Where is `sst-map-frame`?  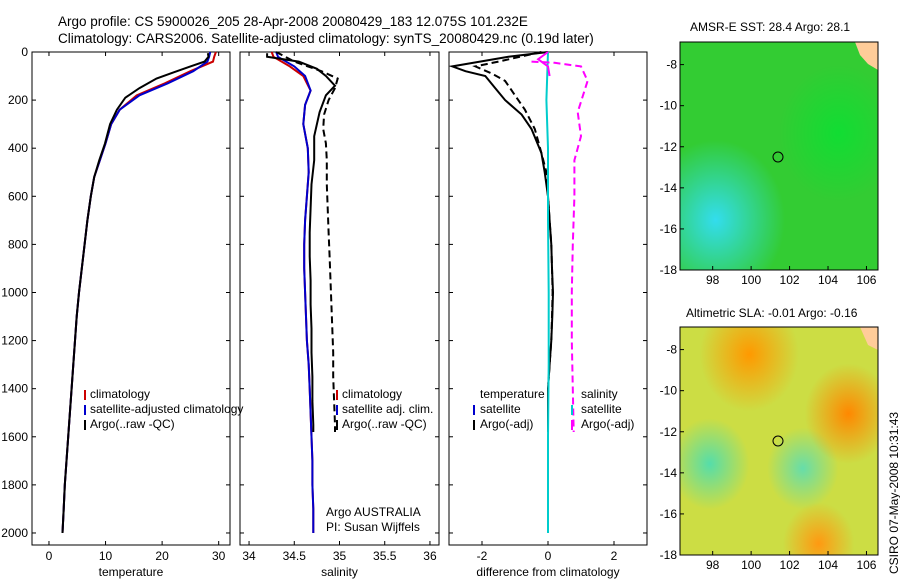 sst-map-frame is located at coordinates (779, 156).